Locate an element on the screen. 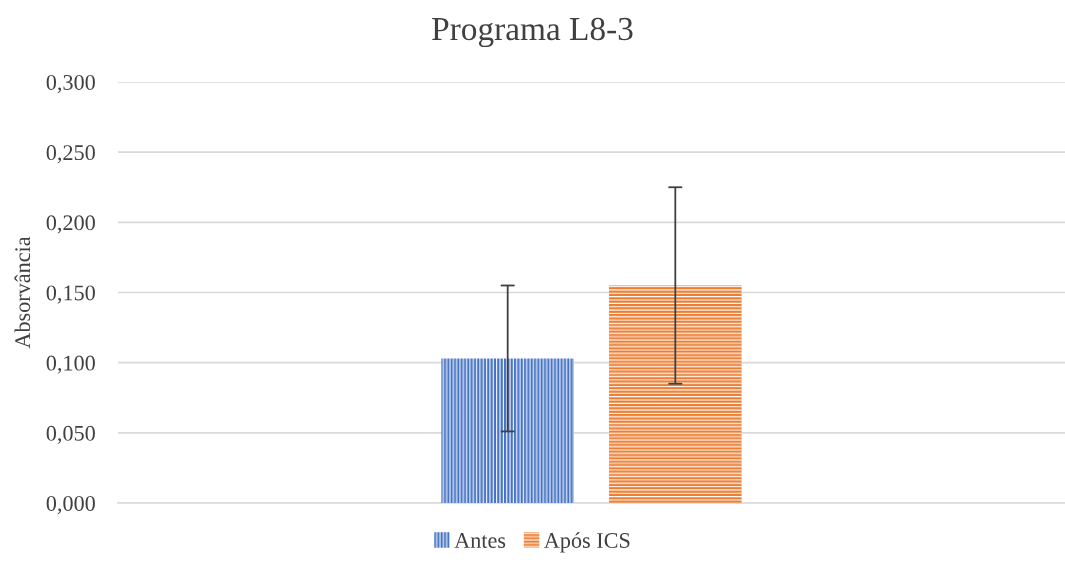  chart-title: Programa L8-3 is located at coordinates (532, 32).